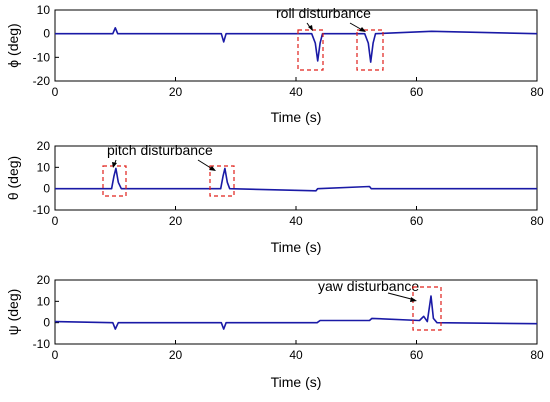 The width and height of the screenshot is (550, 402). What do you see at coordinates (44, 280) in the screenshot?
I see `yaw-y-tick-label: 20` at bounding box center [44, 280].